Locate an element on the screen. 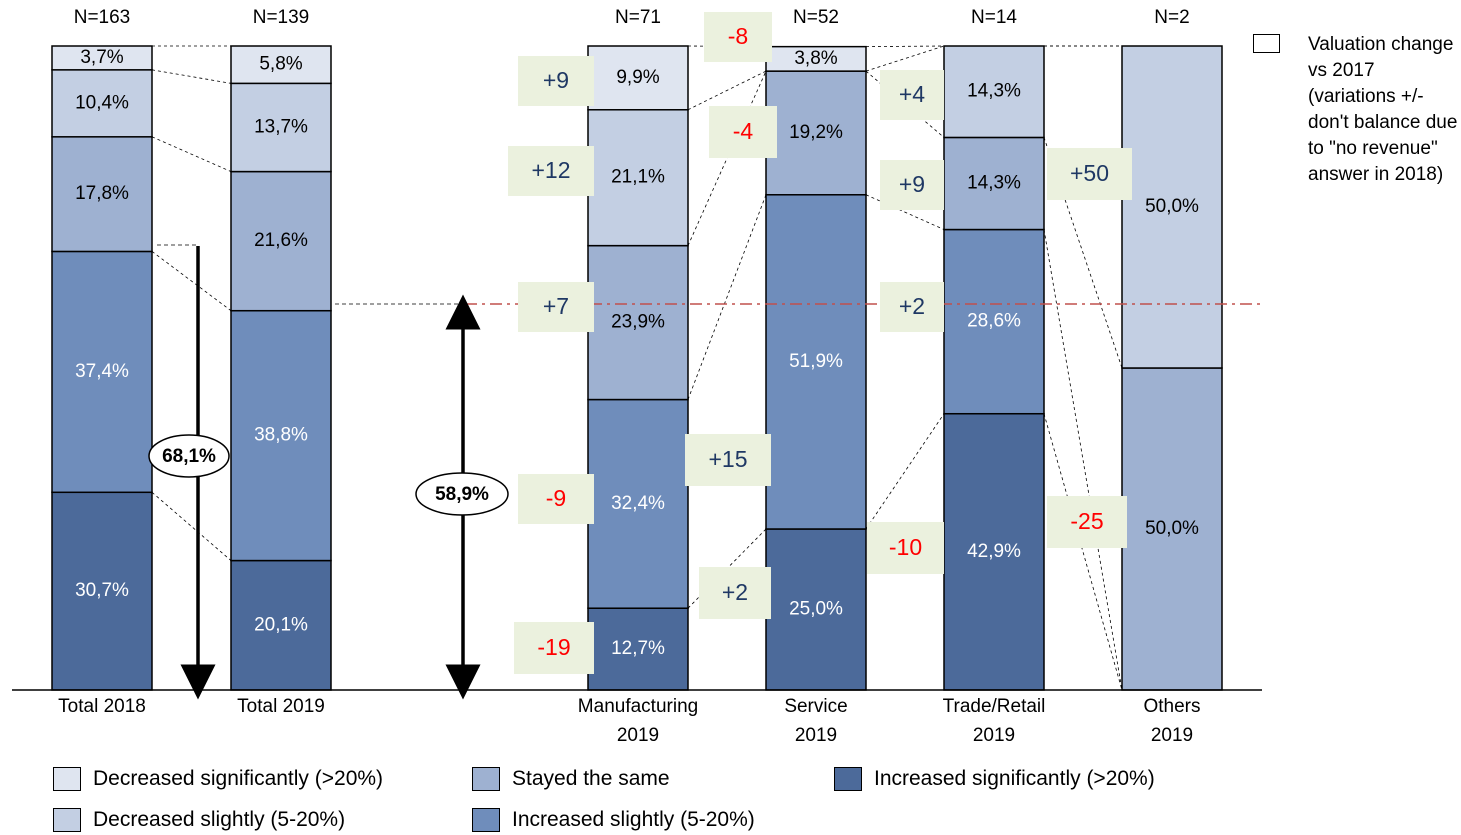  data-label: 9,9% is located at coordinates (637, 77).